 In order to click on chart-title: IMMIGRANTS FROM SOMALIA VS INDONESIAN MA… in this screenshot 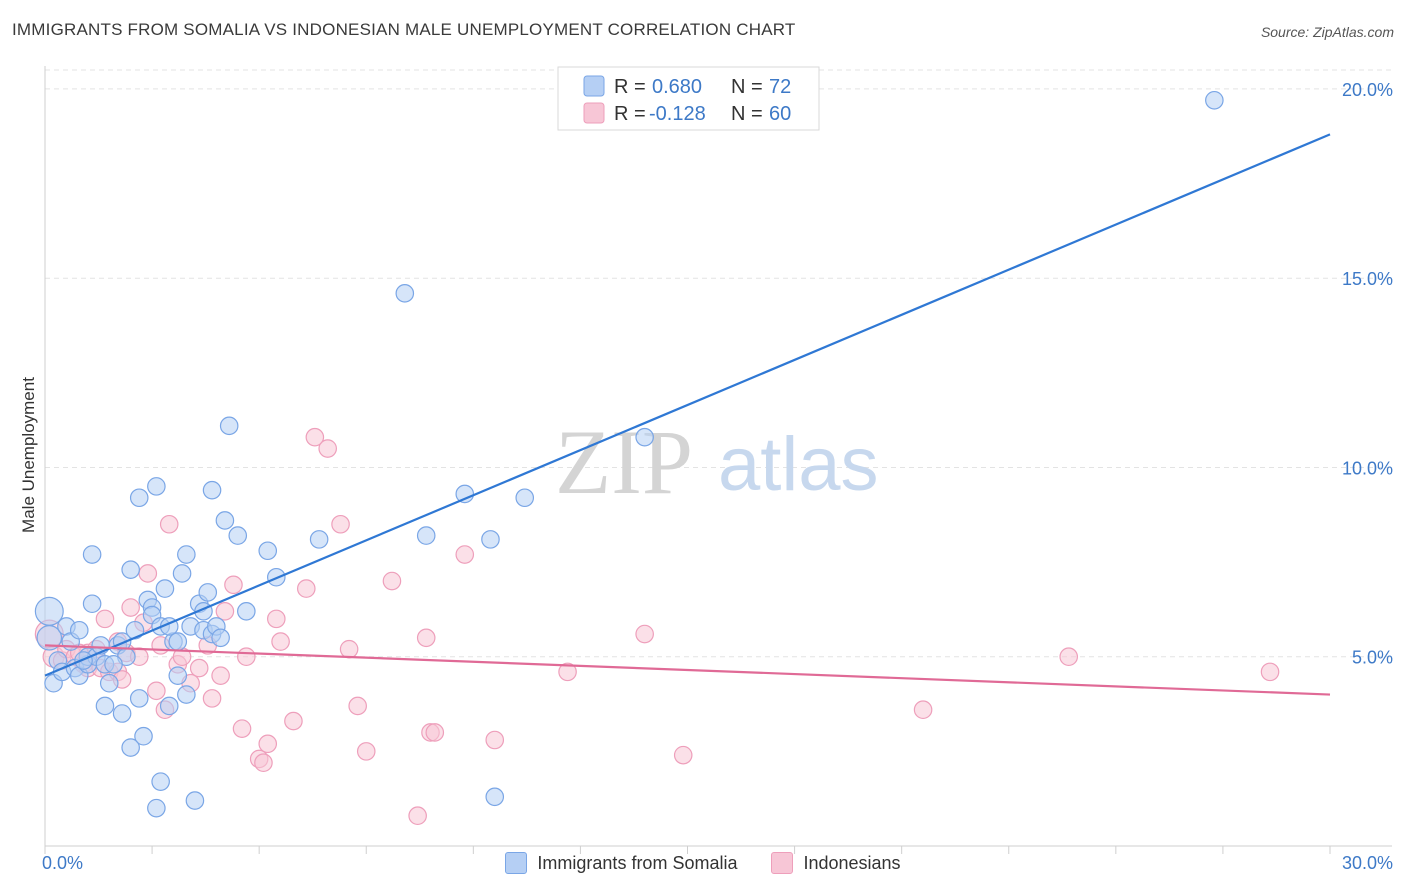, I will do `click(404, 29)`.